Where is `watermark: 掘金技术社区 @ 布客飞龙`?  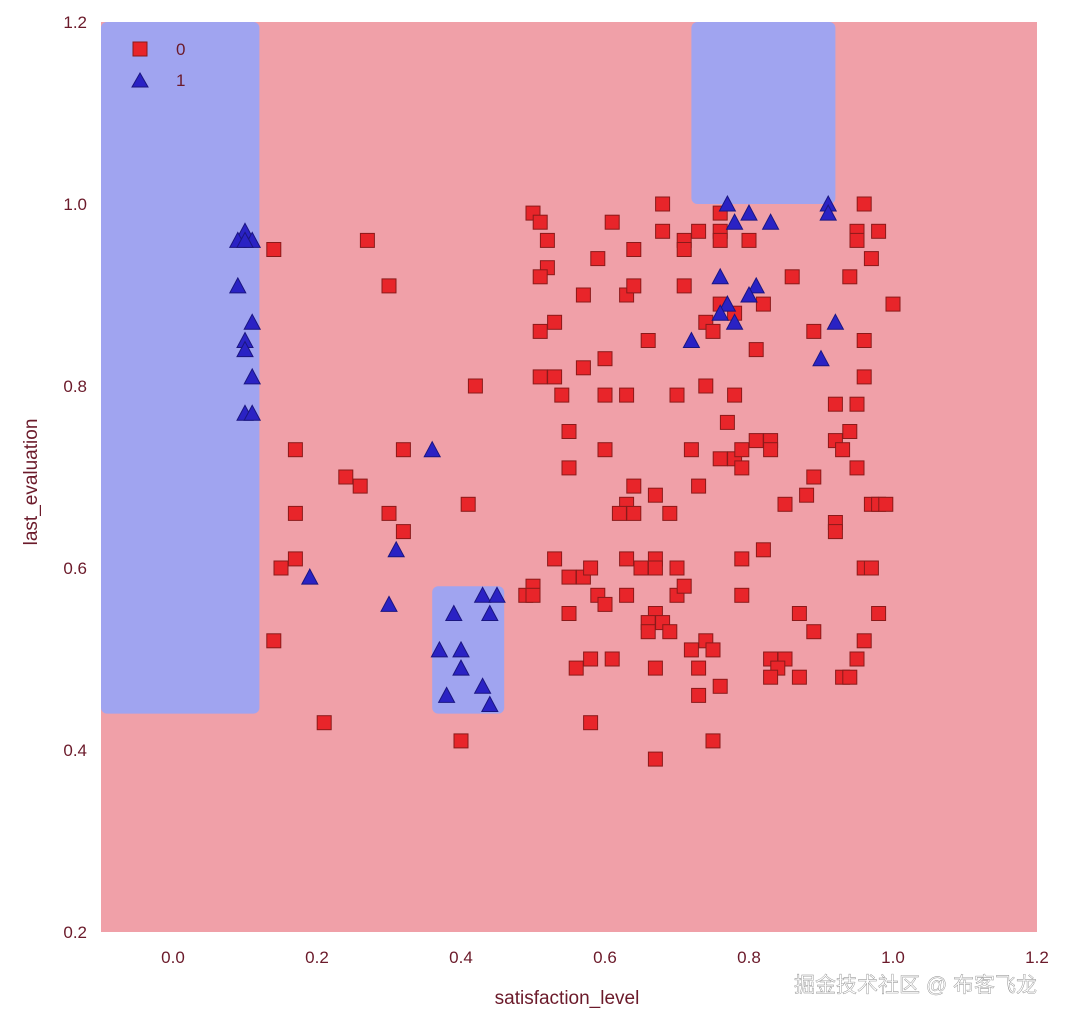 watermark: 掘金技术社区 @ 布客飞龙 is located at coordinates (915, 985).